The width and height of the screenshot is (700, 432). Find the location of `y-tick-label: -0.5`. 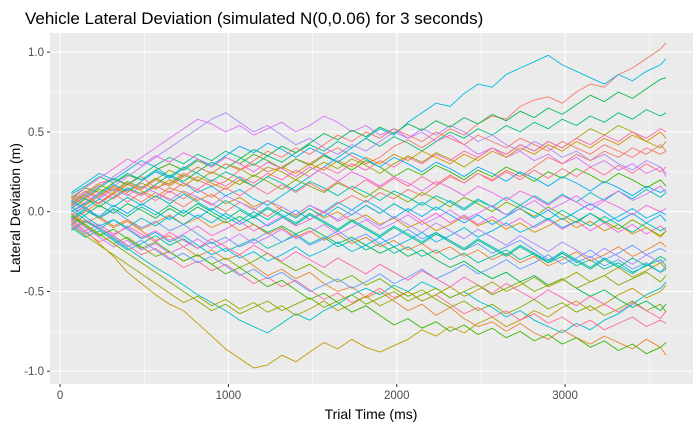

y-tick-label: -0.5 is located at coordinates (34, 292).